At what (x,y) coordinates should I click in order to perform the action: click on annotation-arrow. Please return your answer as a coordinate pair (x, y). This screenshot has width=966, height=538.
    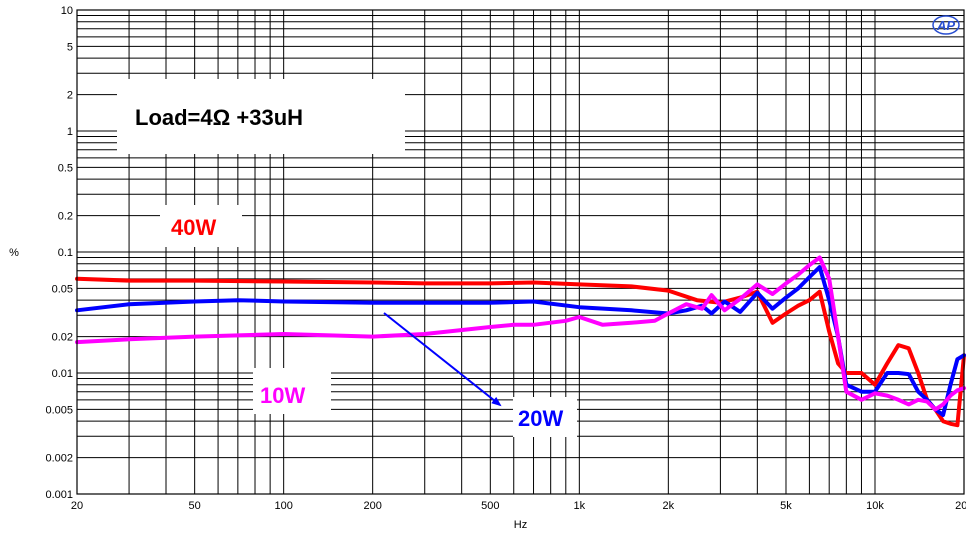
    Looking at the image, I should click on (442, 359).